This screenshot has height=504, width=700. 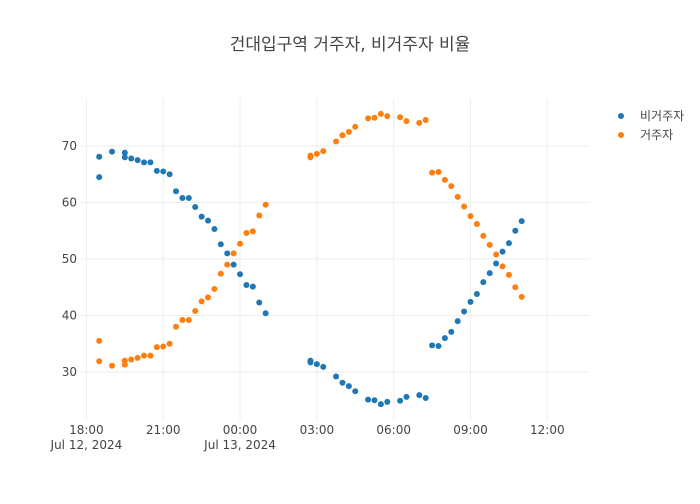 What do you see at coordinates (645, 135) in the screenshot?
I see `legend-item: 거주자` at bounding box center [645, 135].